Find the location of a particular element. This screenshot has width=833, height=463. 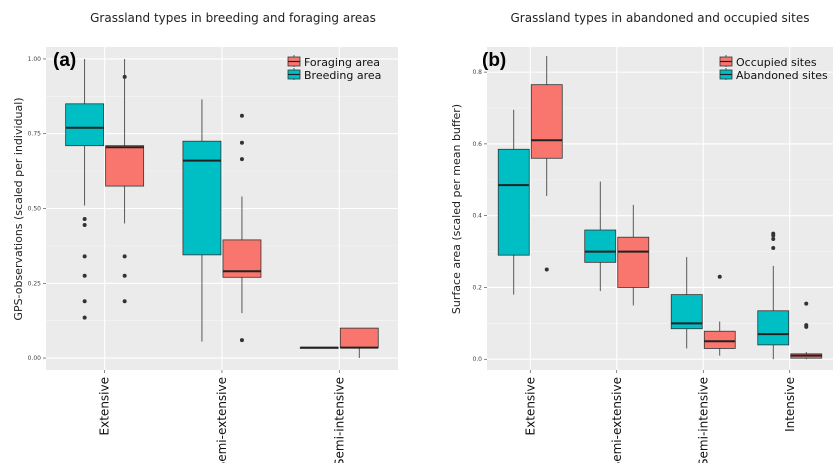

legend-label: Breeding area is located at coordinates (342, 75).